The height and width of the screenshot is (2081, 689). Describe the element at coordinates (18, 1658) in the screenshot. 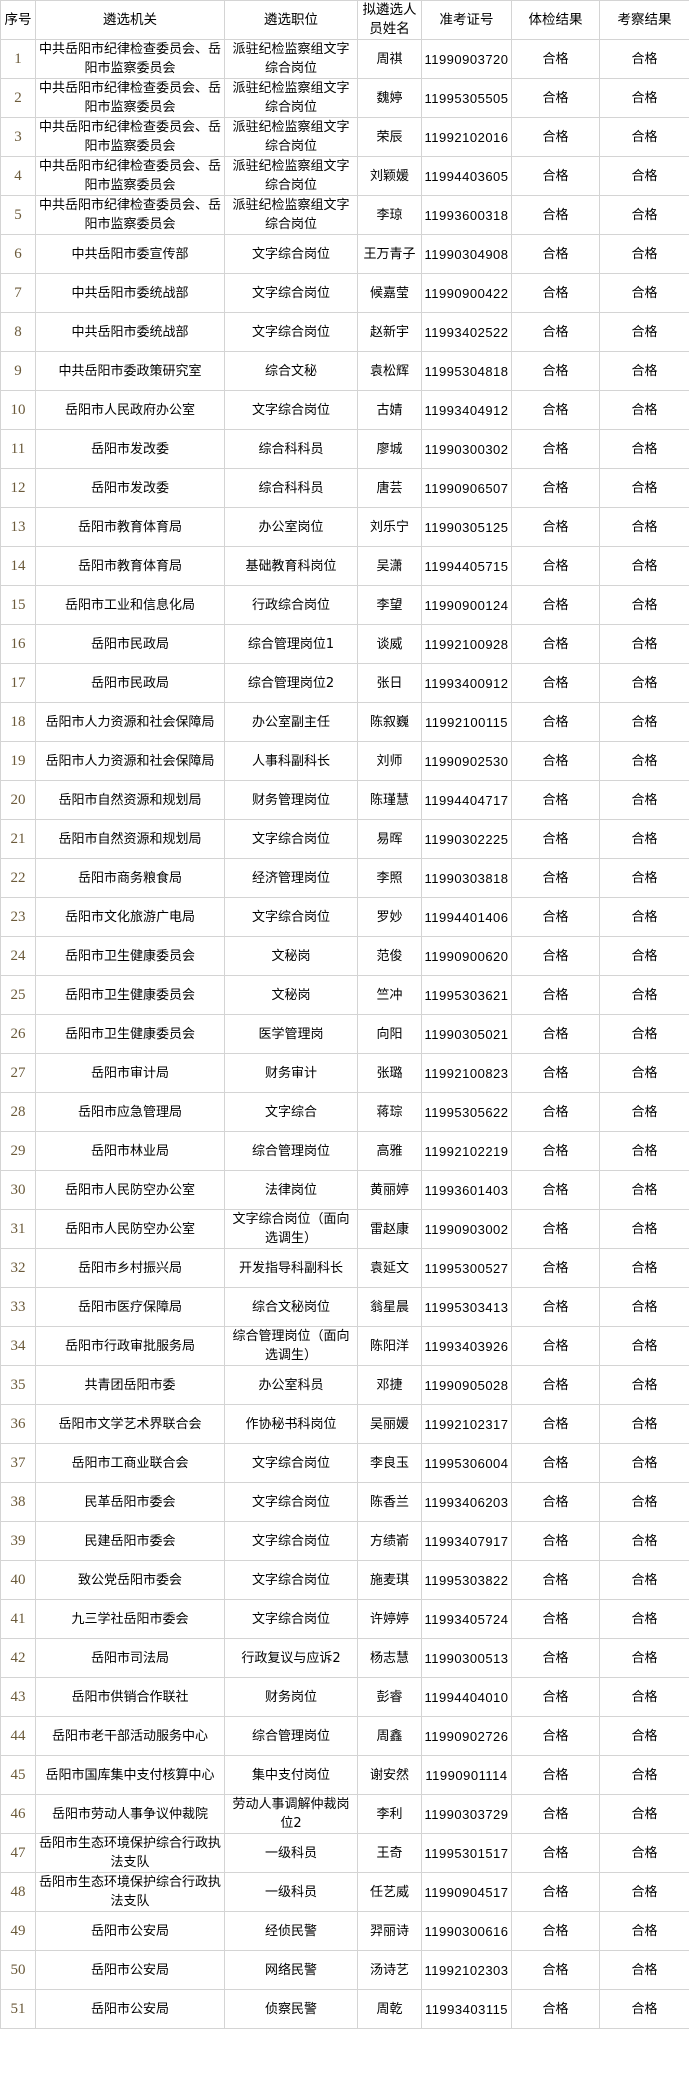

I see `cell-no: 42` at that location.